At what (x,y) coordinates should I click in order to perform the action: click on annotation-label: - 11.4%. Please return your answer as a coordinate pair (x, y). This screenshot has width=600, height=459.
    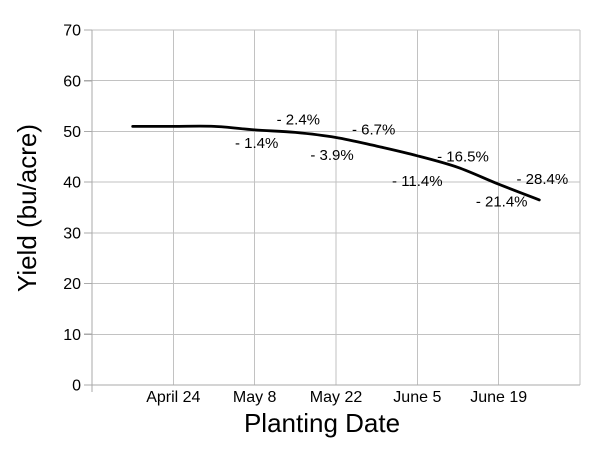
    Looking at the image, I should click on (417, 181).